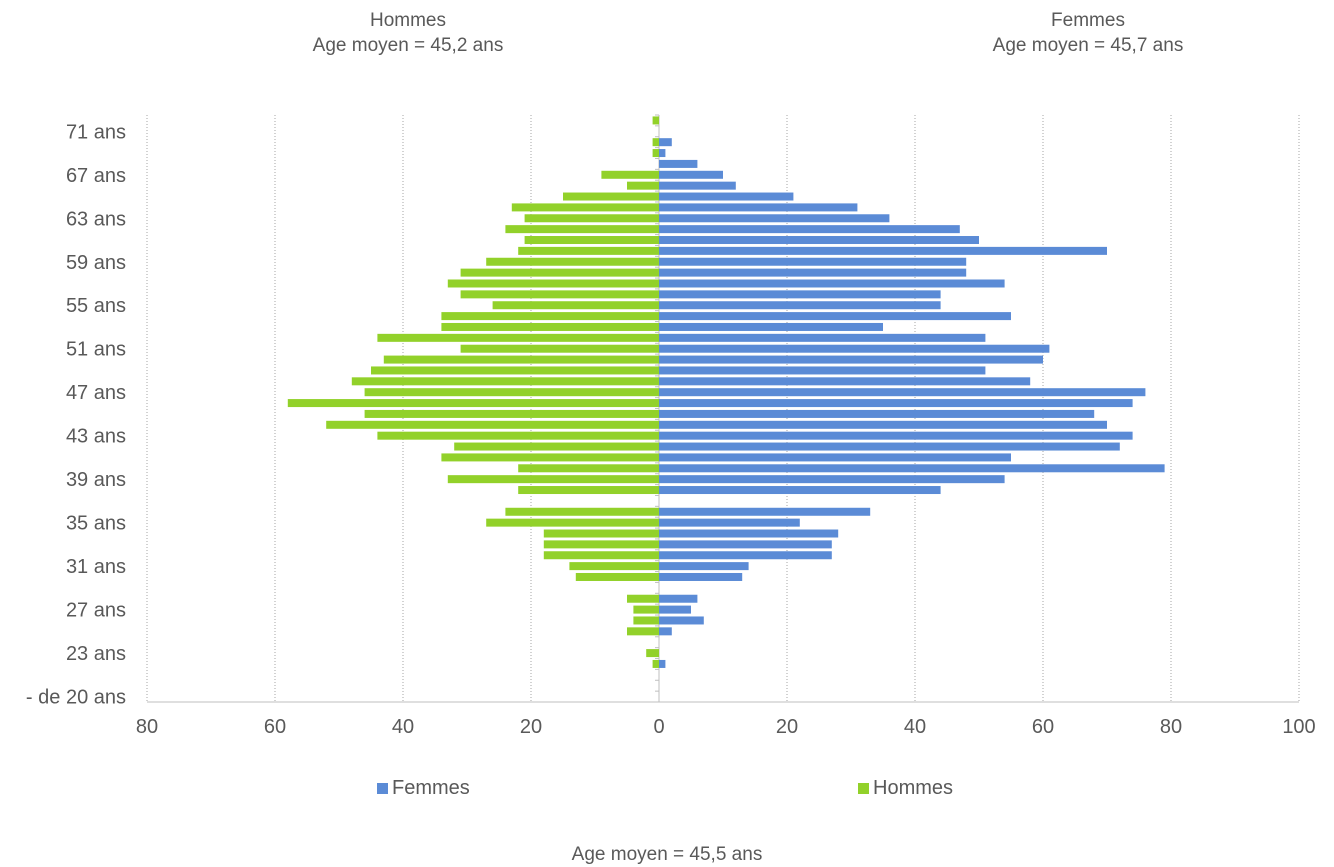 The width and height of the screenshot is (1334, 867). Describe the element at coordinates (96, 524) in the screenshot. I see `y-tick-label-4: 35 ans` at that location.